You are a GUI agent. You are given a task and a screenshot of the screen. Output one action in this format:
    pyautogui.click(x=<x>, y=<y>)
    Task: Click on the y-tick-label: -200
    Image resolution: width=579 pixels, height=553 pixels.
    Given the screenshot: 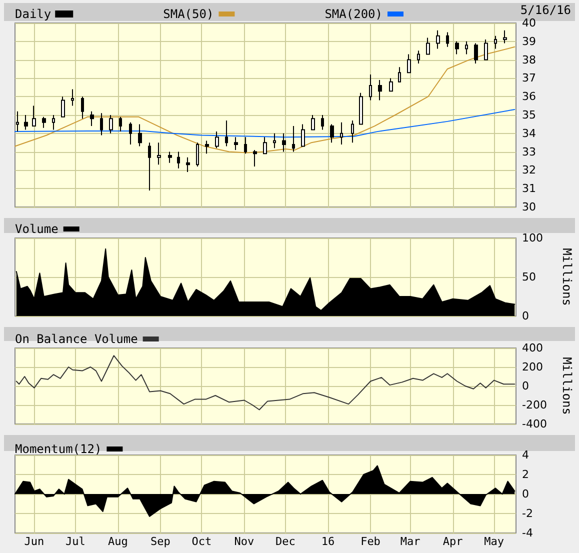 What is the action you would take?
    pyautogui.click(x=534, y=405)
    